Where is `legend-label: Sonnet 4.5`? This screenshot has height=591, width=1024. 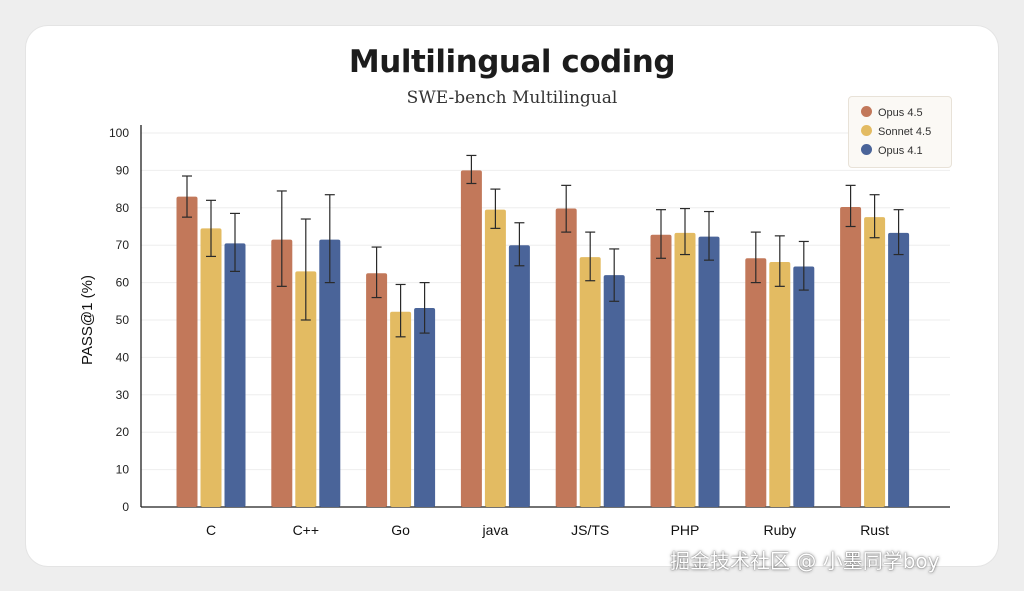
legend-label: Sonnet 4.5 is located at coordinates (905, 132).